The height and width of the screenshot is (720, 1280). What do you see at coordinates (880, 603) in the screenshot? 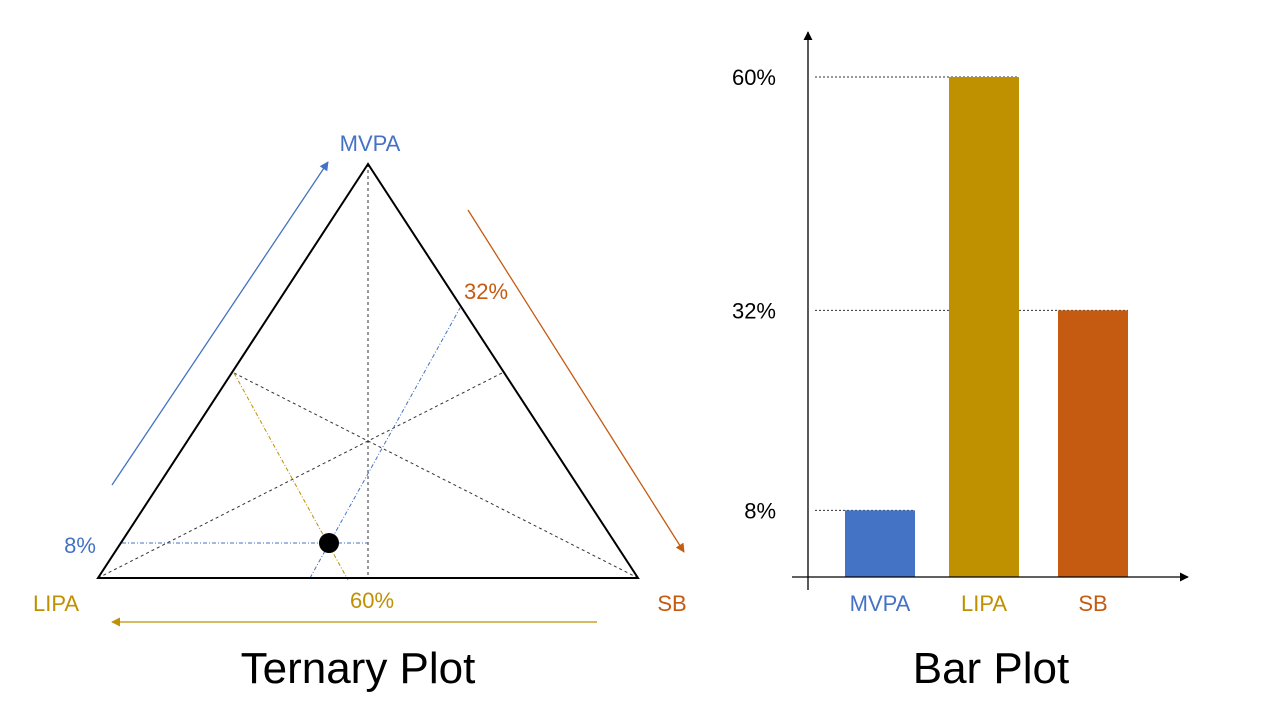
I see `x-tick-label-mvpa: MVPA` at bounding box center [880, 603].